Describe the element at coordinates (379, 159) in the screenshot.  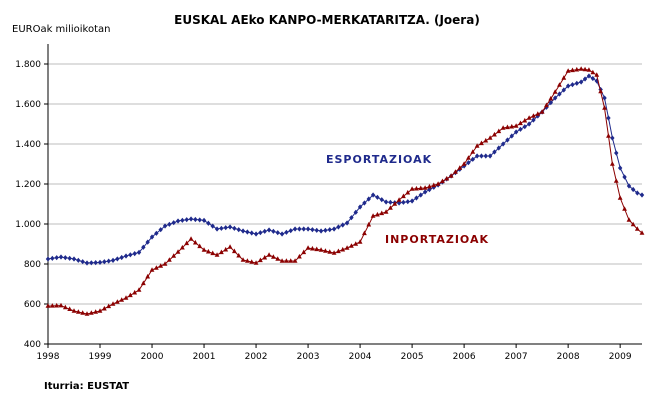
I see `exports-series-label: ESPORTAZIOAK` at that location.